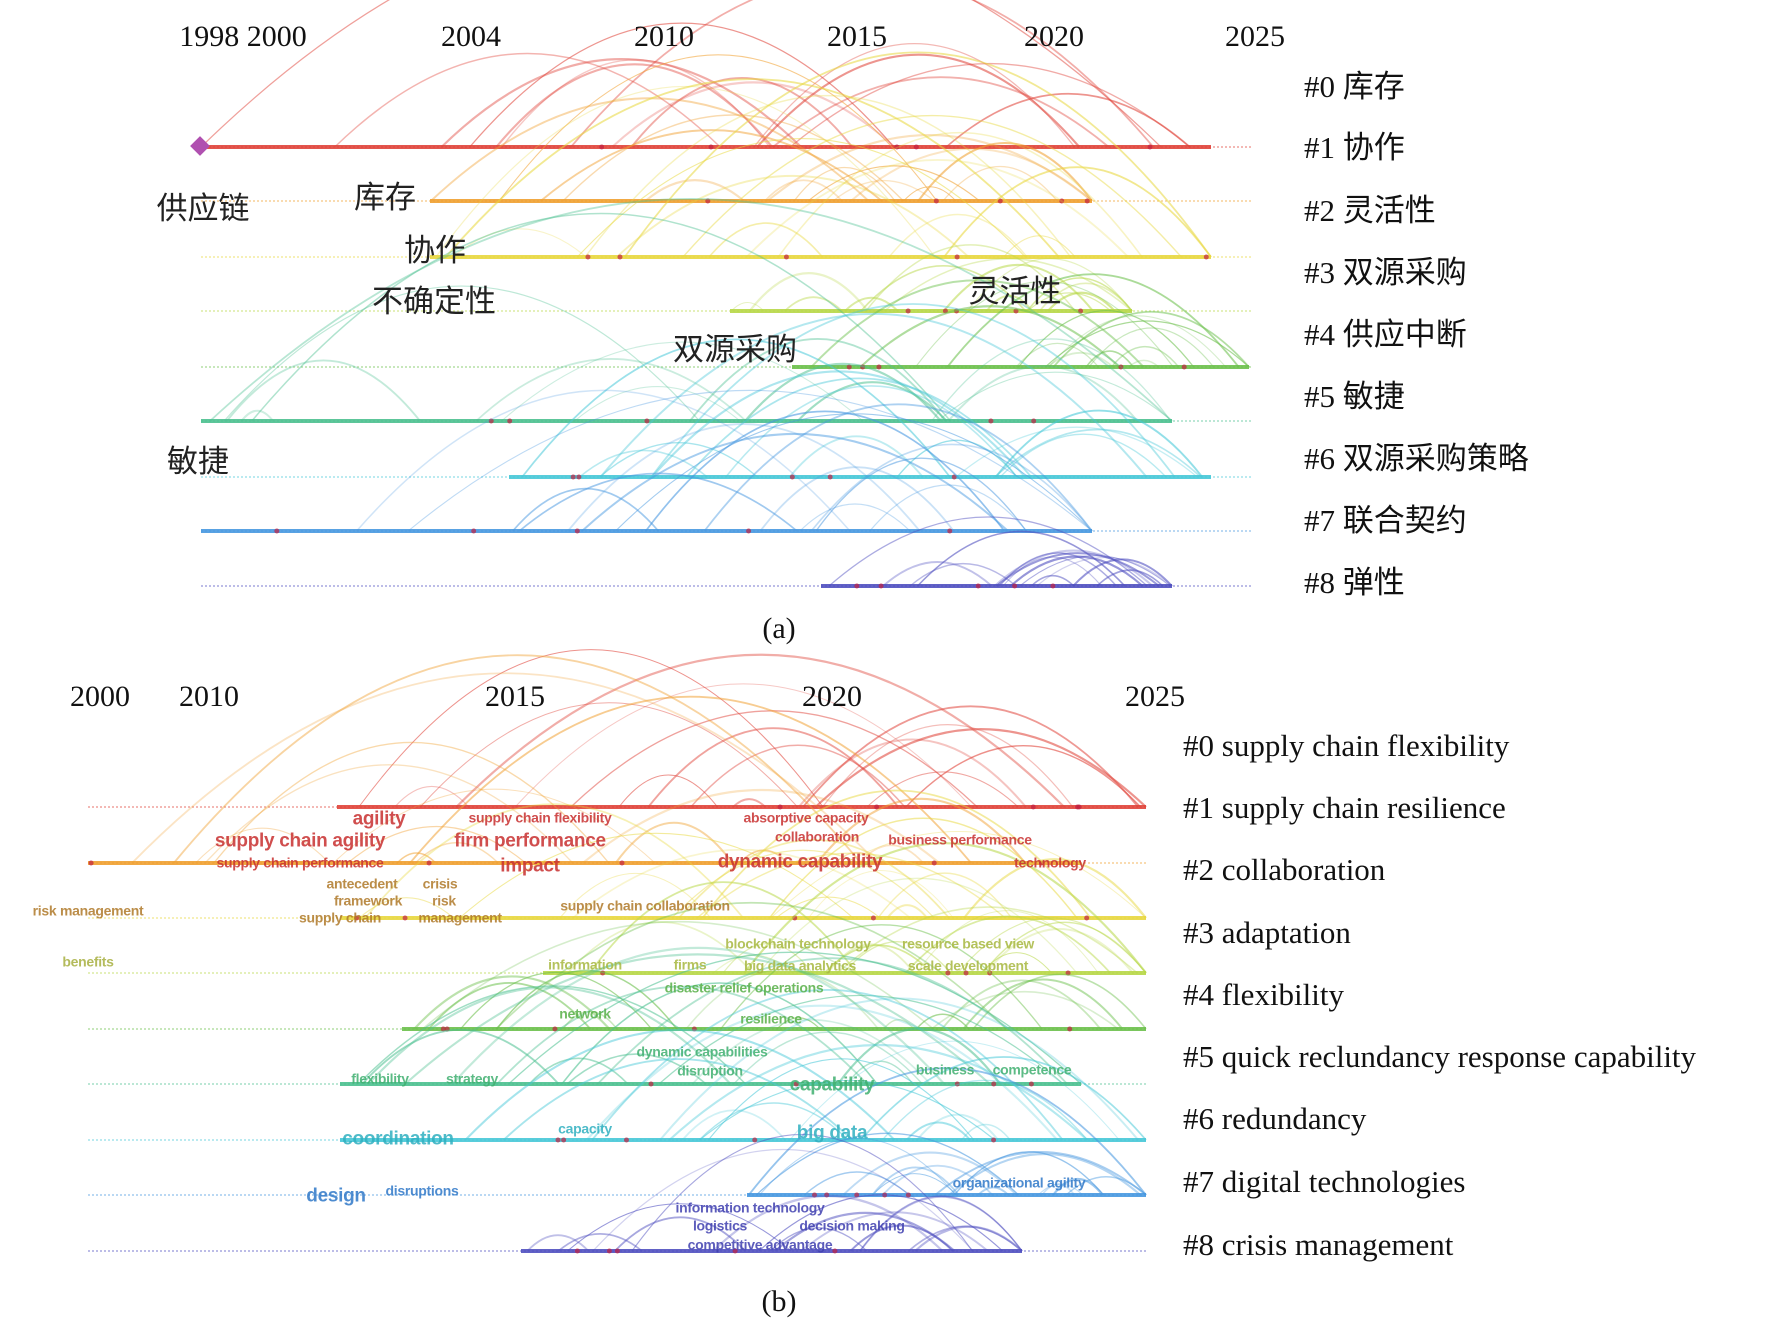 The width and height of the screenshot is (1775, 1321). Describe the element at coordinates (1370, 211) in the screenshot. I see `cluster-label: #2 灵活性` at that location.